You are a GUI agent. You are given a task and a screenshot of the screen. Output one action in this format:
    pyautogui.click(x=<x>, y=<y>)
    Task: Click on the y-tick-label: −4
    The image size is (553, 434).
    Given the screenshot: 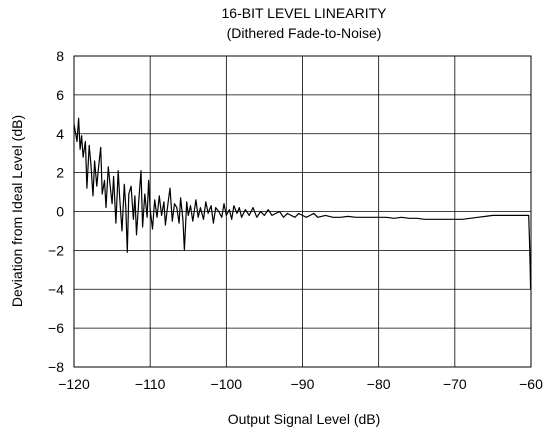 What is the action you would take?
    pyautogui.click(x=56, y=289)
    